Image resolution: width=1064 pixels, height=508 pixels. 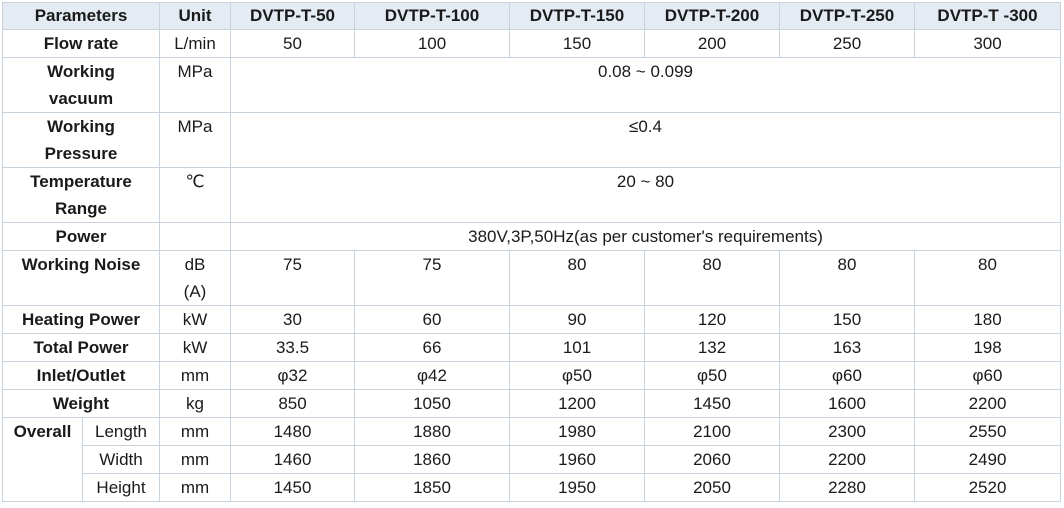 I want to click on value-cell: 2550, so click(x=987, y=431).